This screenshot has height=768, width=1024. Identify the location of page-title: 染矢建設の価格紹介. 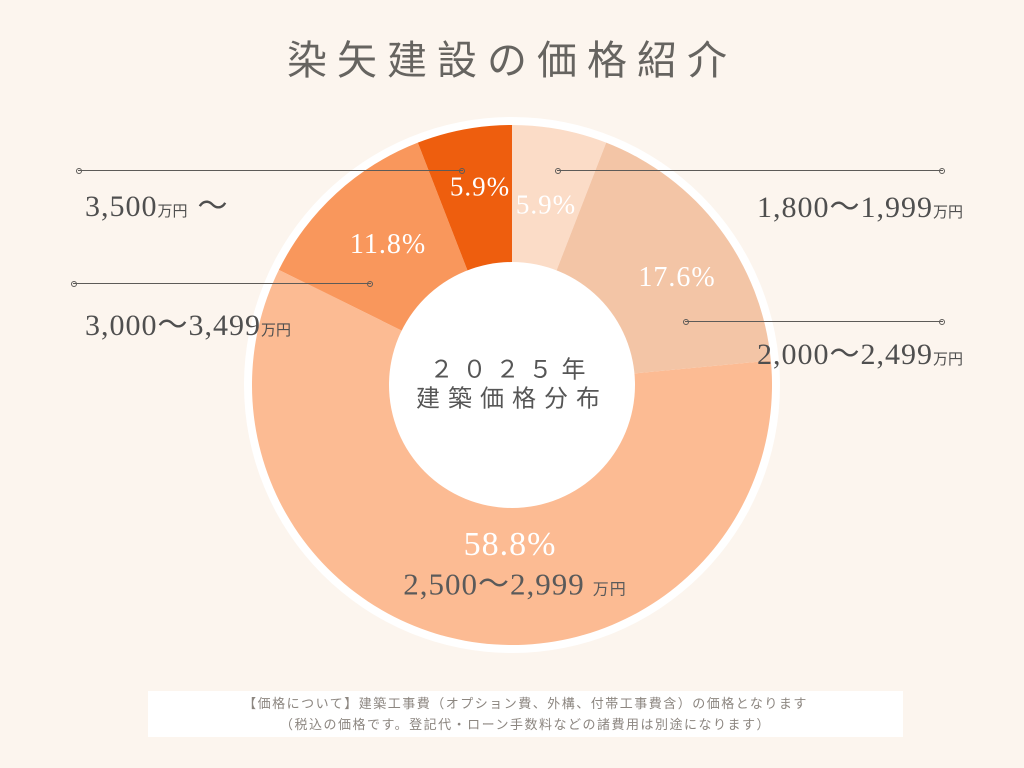
(512, 60).